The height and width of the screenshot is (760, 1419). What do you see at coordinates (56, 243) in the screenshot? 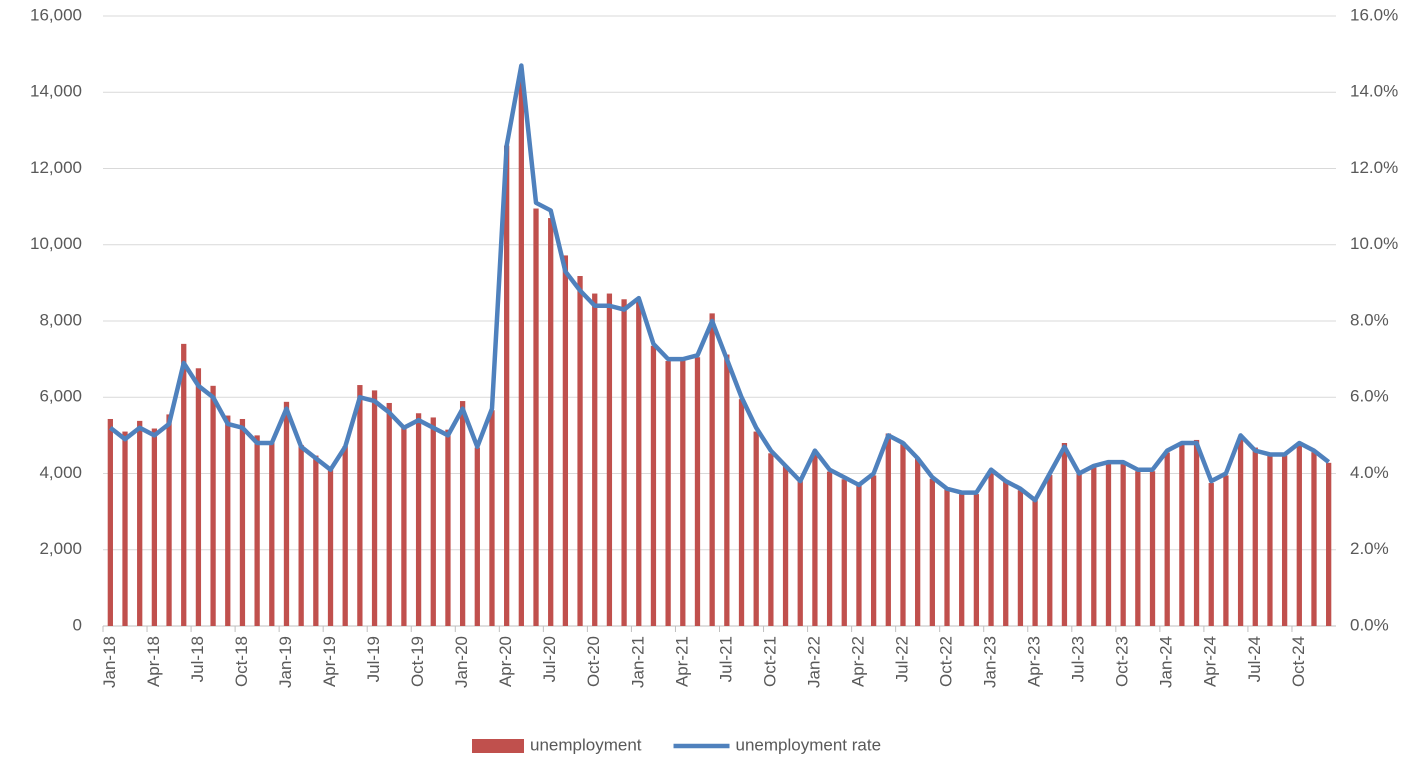
I see `y-tick-label: 10,000` at bounding box center [56, 243].